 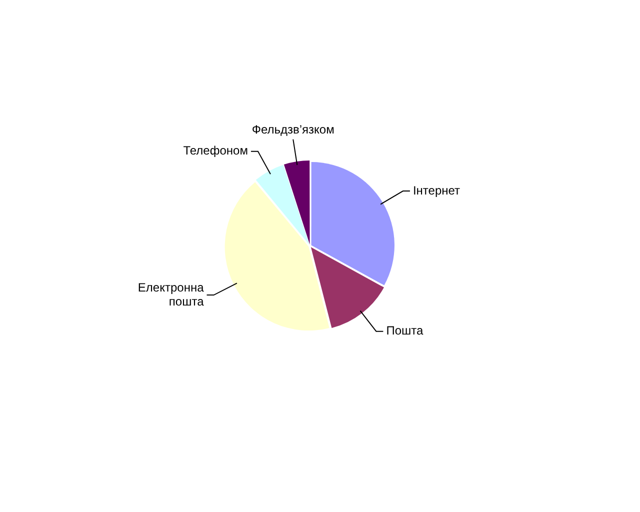 I want to click on slice-label: Електронна пошта, so click(x=171, y=294).